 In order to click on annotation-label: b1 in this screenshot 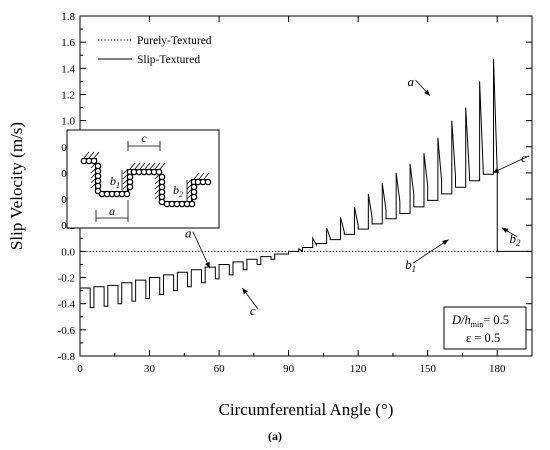, I will do `click(410, 265)`.